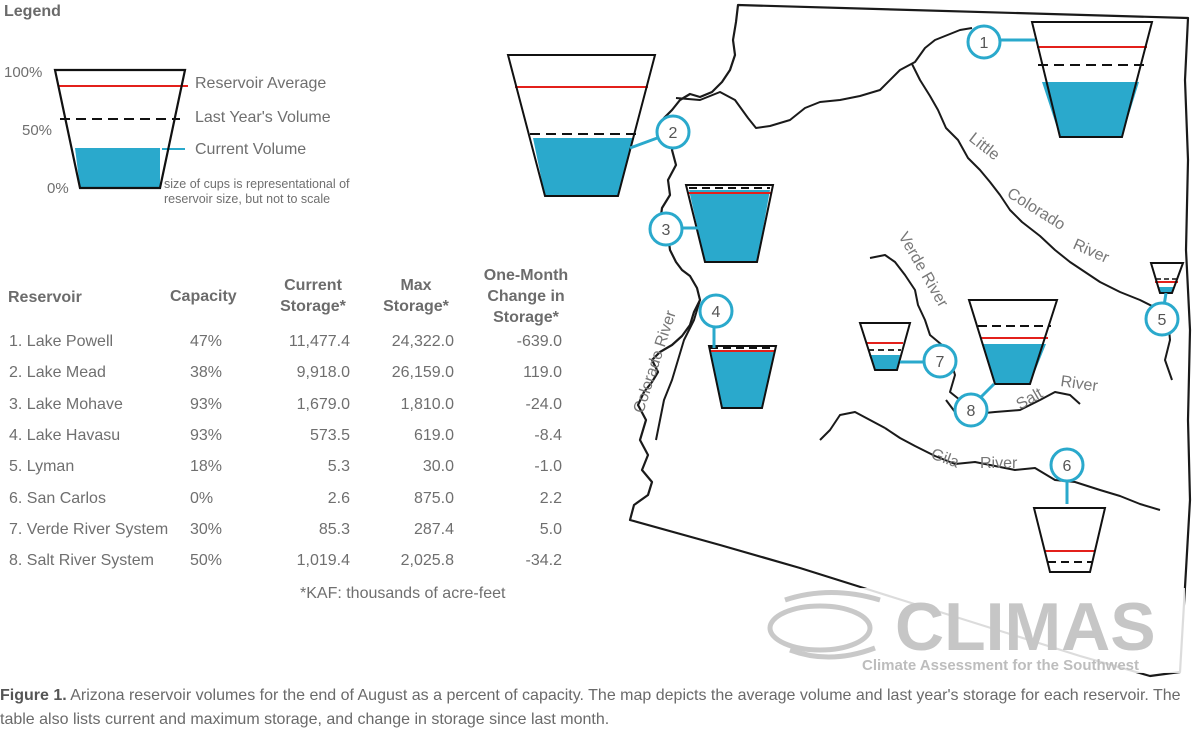 The height and width of the screenshot is (737, 1200). Describe the element at coordinates (263, 117) in the screenshot. I see `legend-last-year: Last Year's Volume` at that location.